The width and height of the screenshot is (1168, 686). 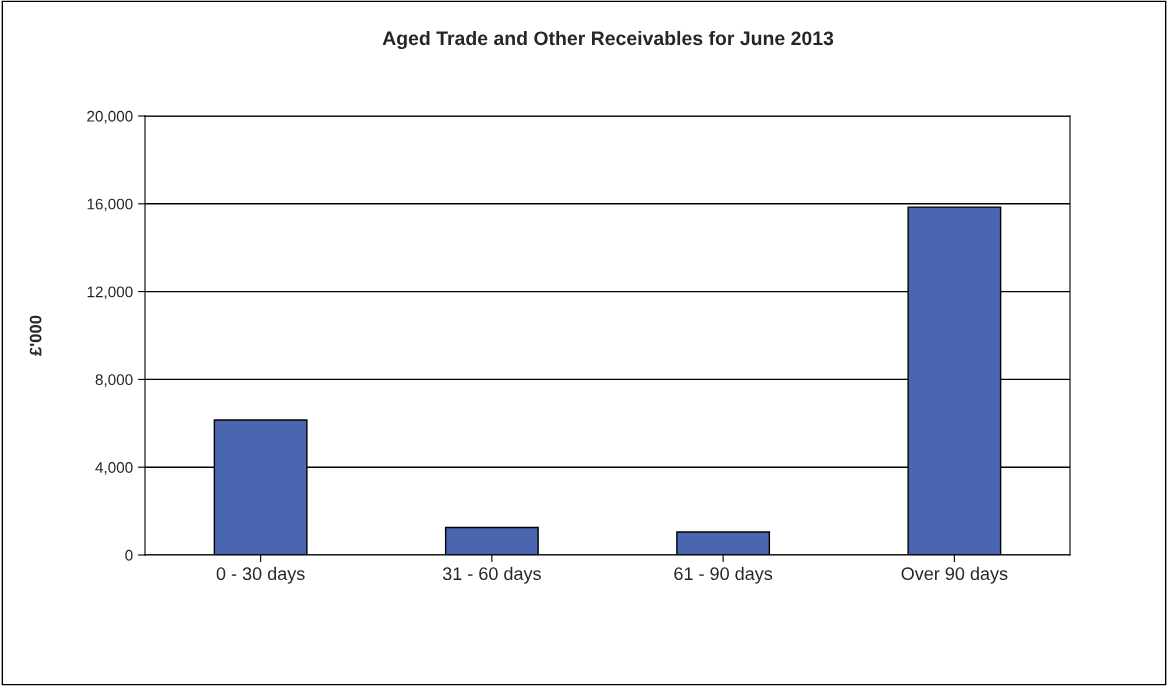 What do you see at coordinates (110, 205) in the screenshot?
I see `y-tick-label: 16,000` at bounding box center [110, 205].